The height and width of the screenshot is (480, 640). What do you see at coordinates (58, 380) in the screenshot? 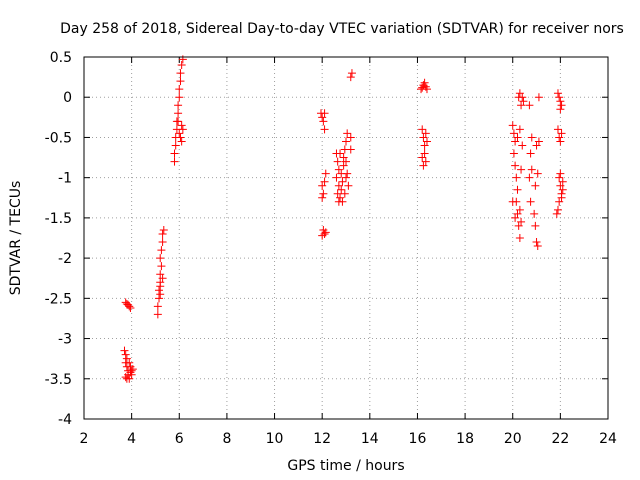
I see `y-tick-label: -3.5` at bounding box center [58, 380].